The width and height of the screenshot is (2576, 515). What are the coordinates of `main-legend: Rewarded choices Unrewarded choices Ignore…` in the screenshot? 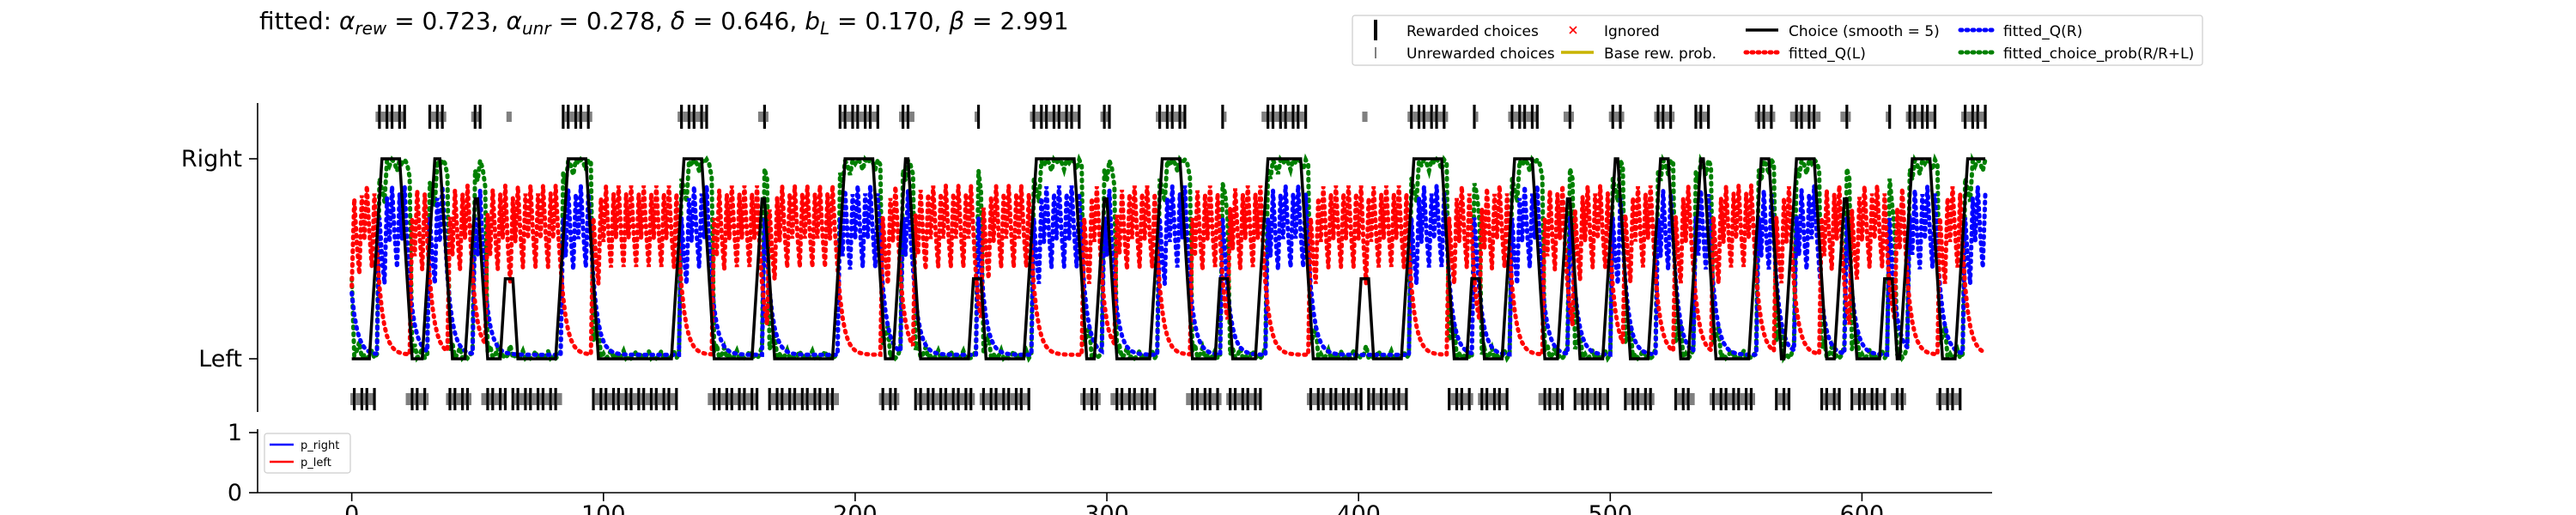 It's located at (1777, 40).